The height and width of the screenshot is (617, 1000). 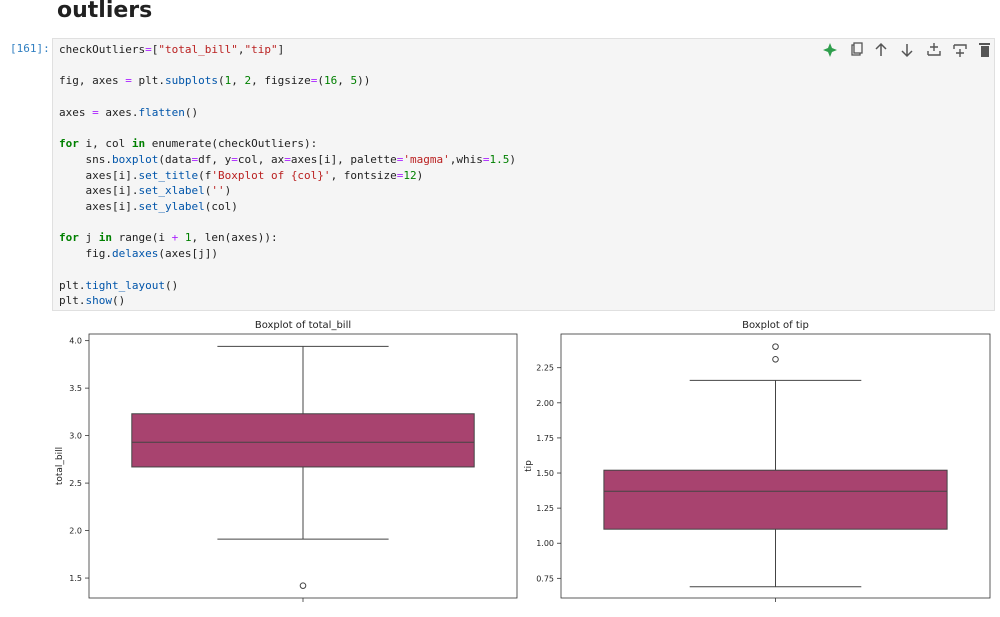 I want to click on insert-below-button, so click(x=960, y=50).